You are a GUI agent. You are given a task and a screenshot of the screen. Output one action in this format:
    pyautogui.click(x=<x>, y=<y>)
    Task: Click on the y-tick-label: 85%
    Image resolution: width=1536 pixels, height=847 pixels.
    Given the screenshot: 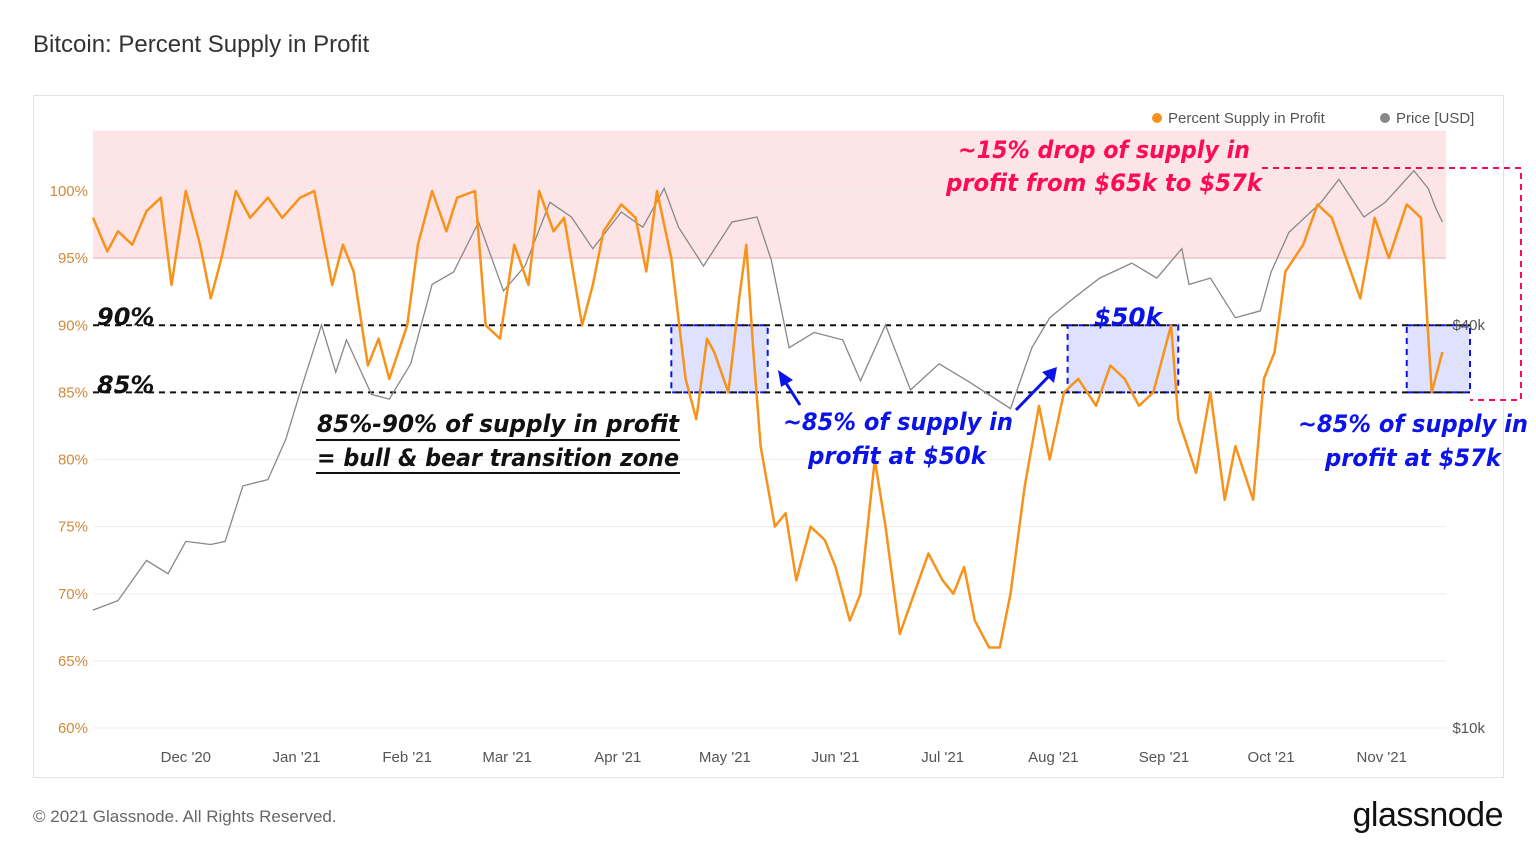 What is the action you would take?
    pyautogui.click(x=73, y=392)
    